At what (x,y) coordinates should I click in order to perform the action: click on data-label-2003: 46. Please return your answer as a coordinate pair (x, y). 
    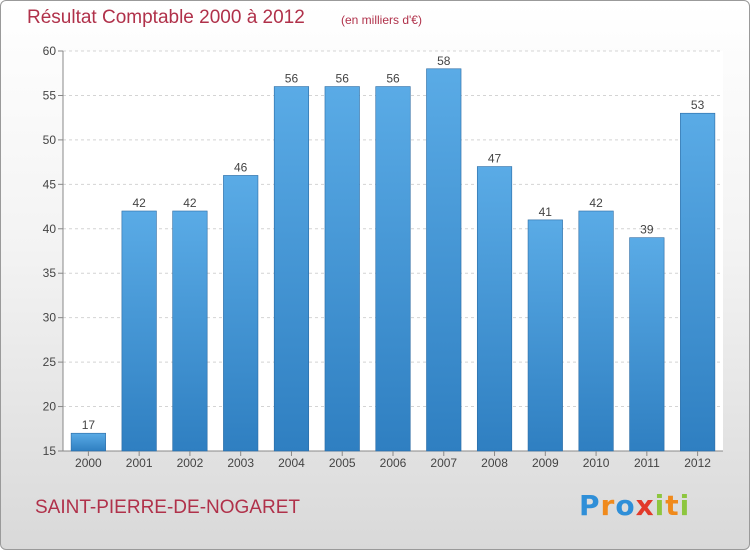
    Looking at the image, I should click on (241, 167).